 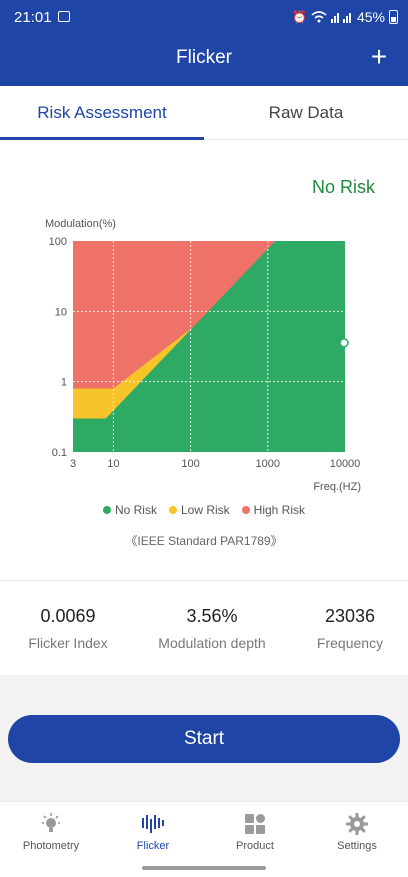 I want to click on legend-low-risk: Low Risk, so click(x=199, y=510).